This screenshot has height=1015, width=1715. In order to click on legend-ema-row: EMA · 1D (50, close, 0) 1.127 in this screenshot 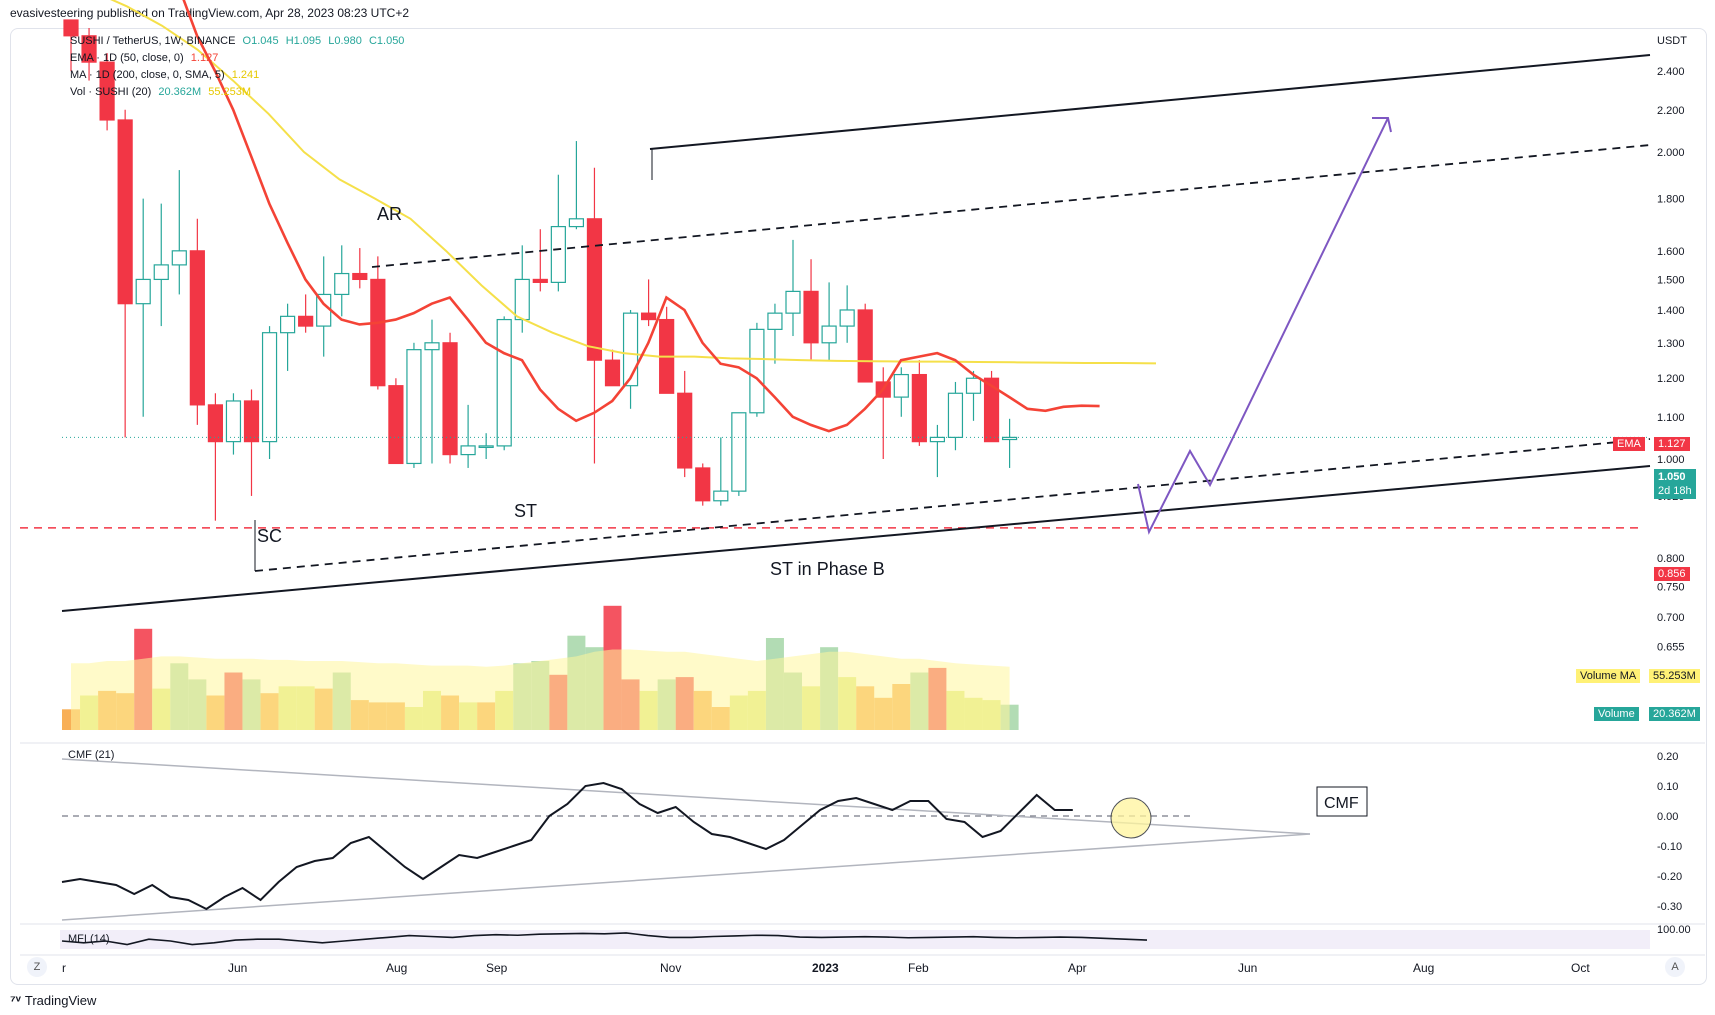, I will do `click(146, 58)`.